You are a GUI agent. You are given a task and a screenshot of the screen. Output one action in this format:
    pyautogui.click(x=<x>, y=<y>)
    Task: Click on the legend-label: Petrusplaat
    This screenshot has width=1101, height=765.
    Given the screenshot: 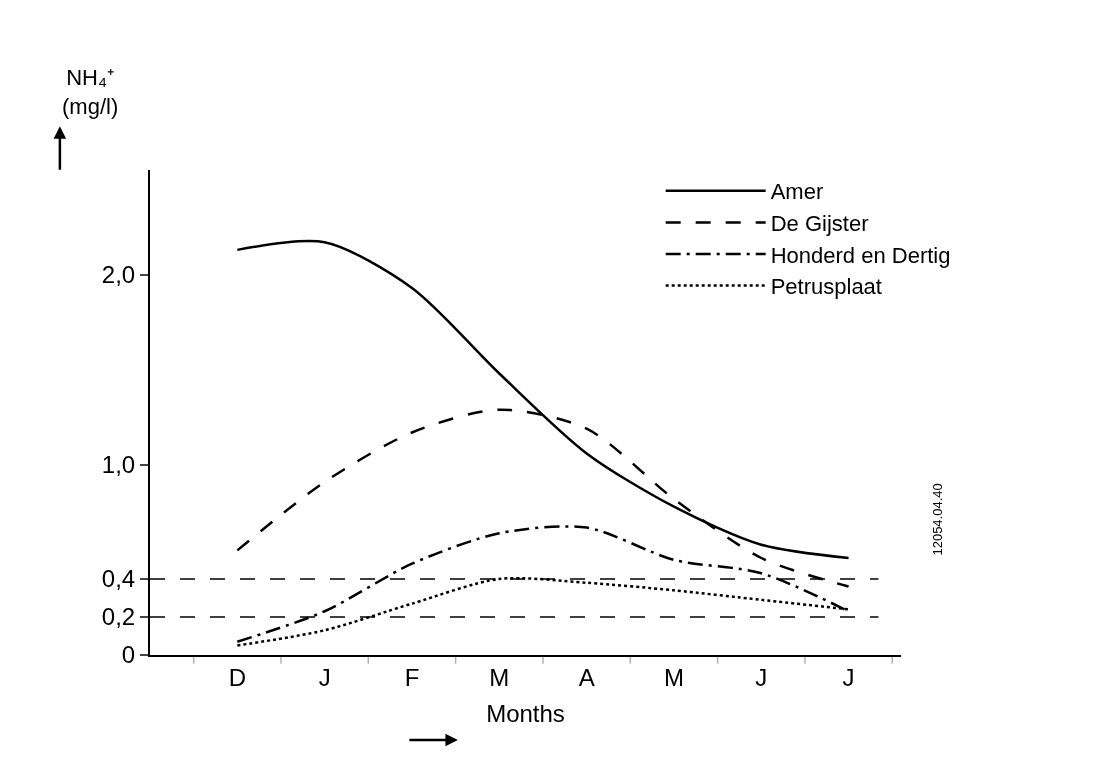 What is the action you would take?
    pyautogui.click(x=826, y=287)
    